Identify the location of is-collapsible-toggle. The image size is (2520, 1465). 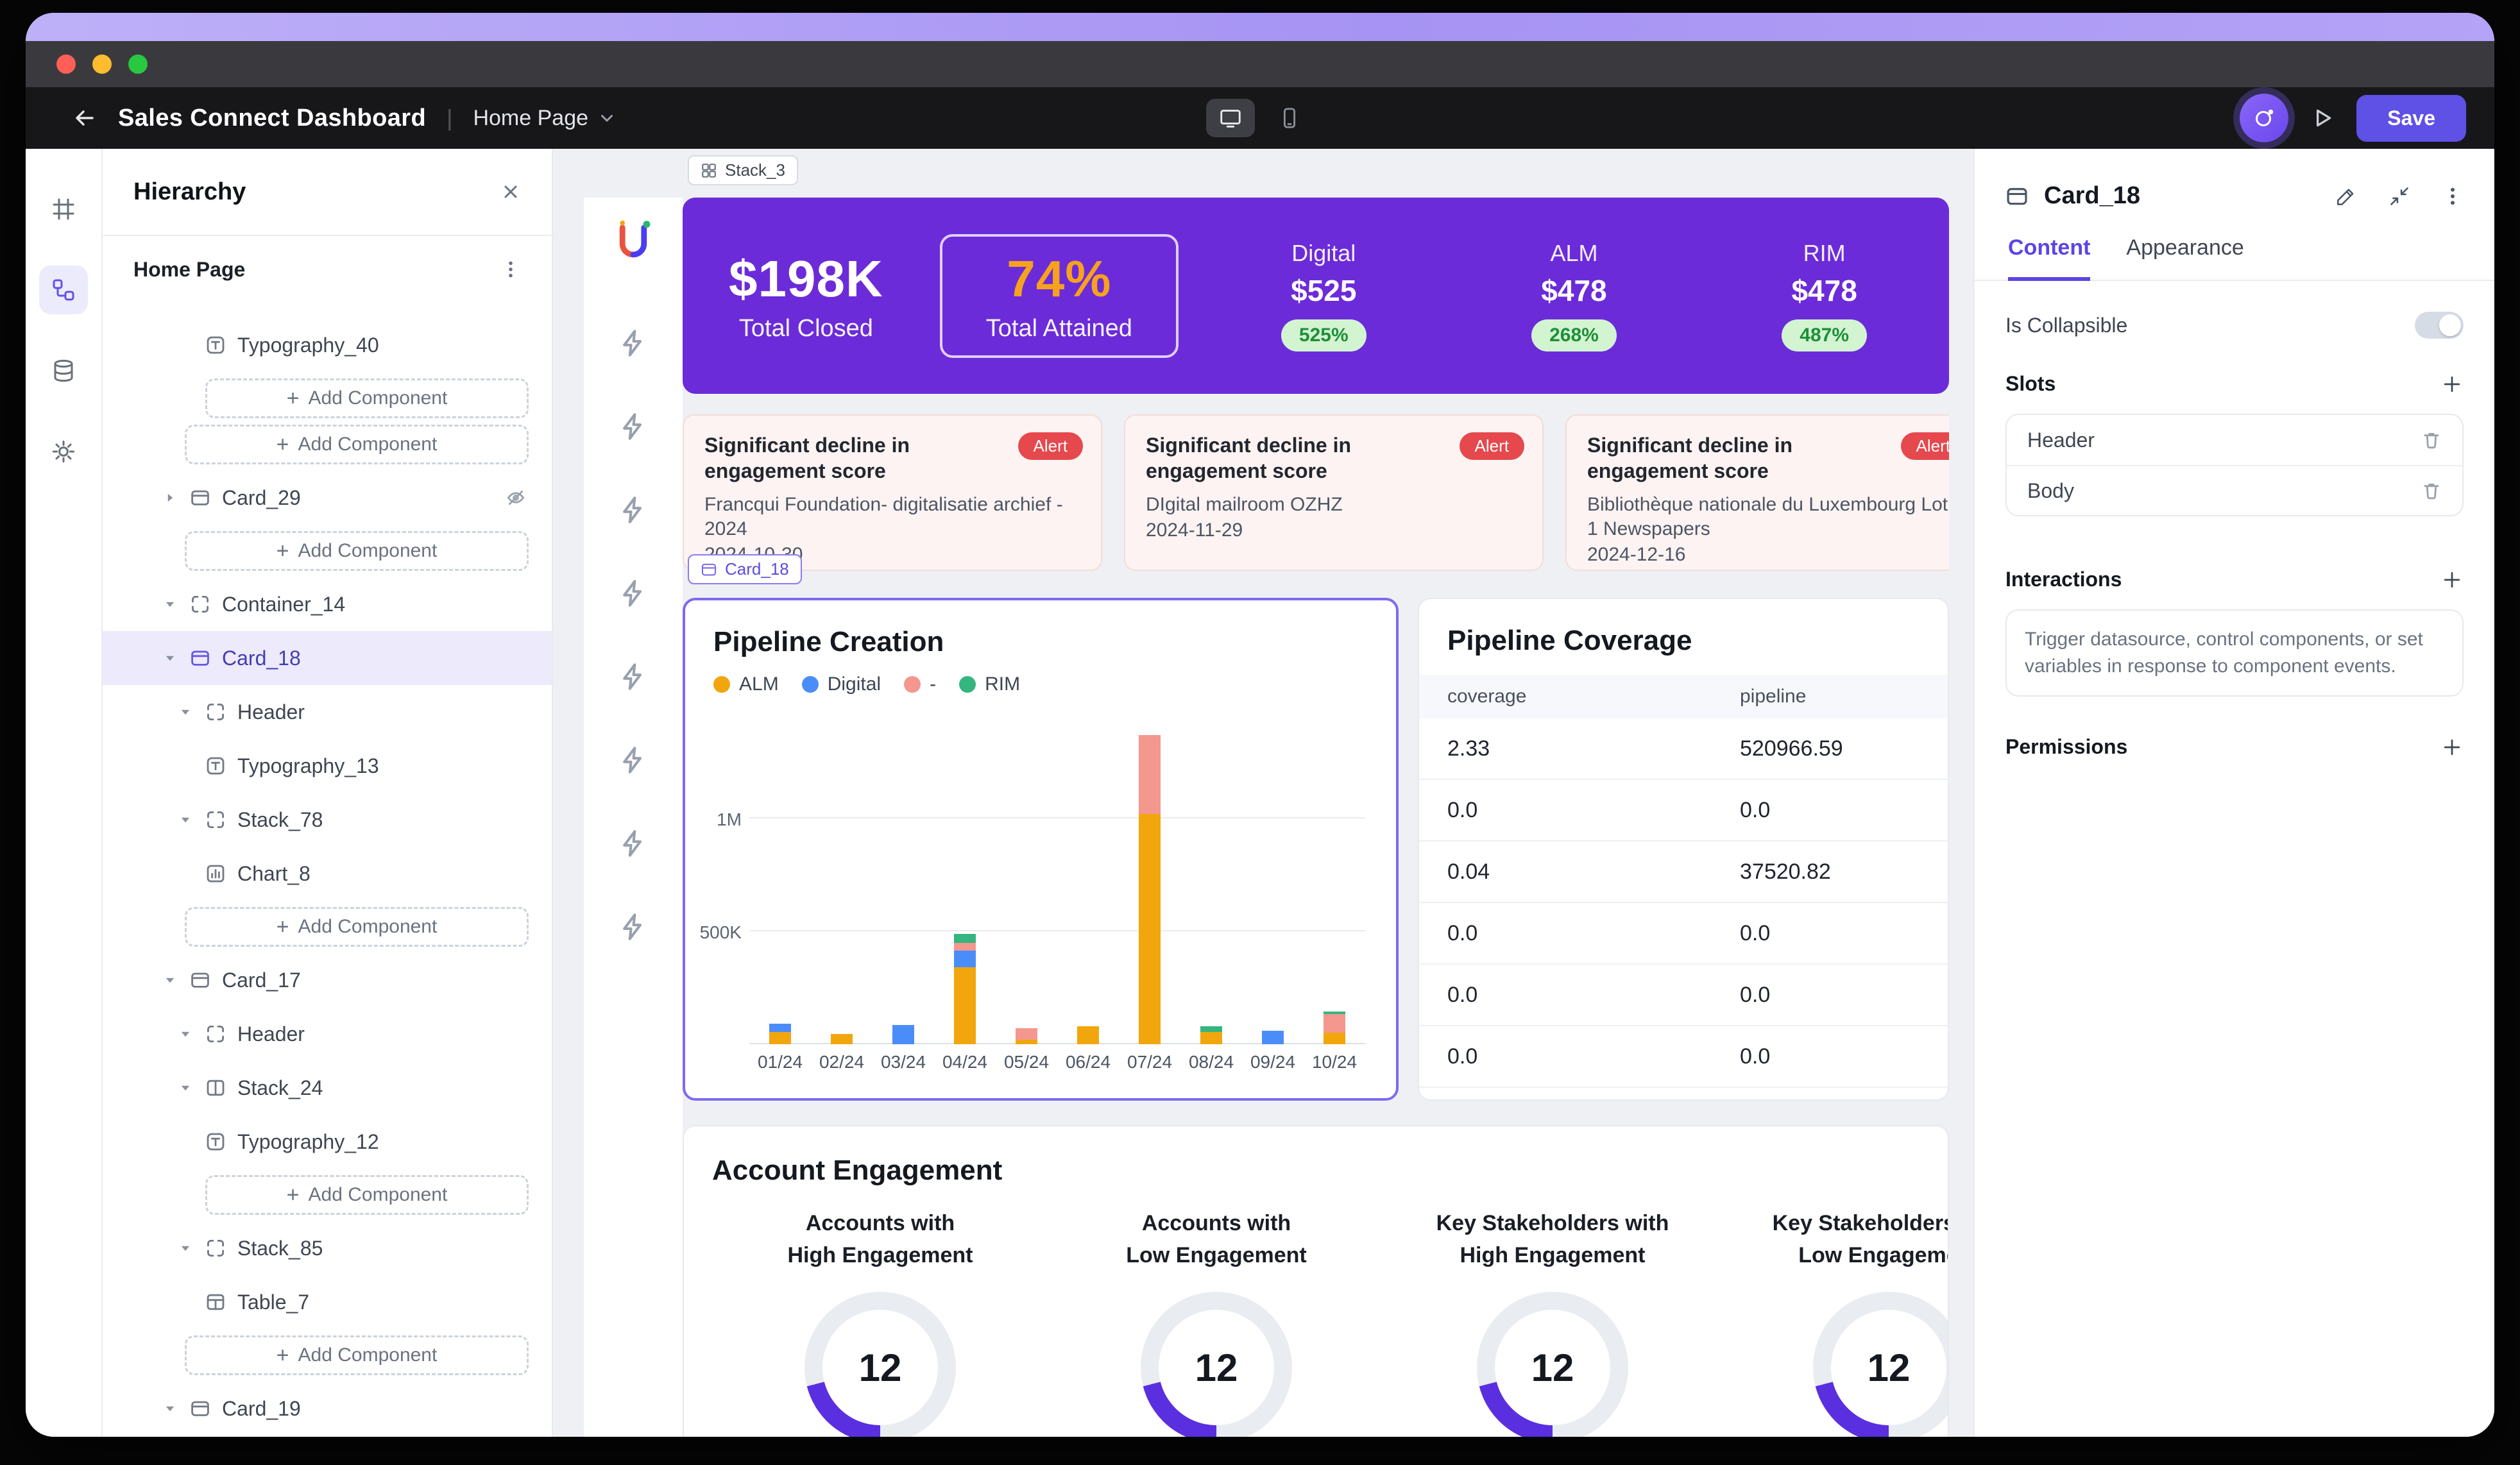
(2439, 325).